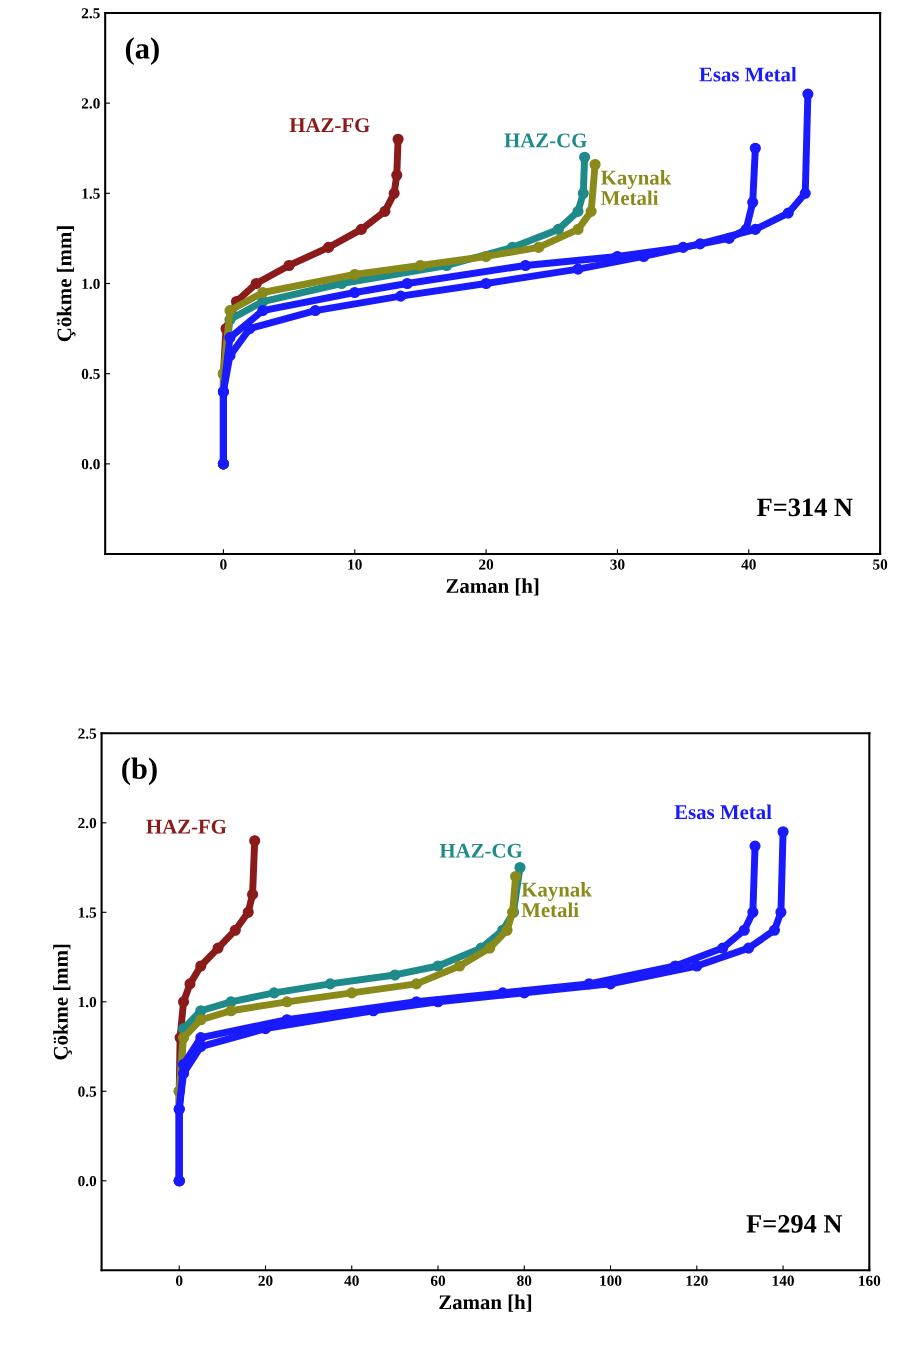 The image size is (899, 1363). What do you see at coordinates (355, 564) in the screenshot?
I see `x-tick-label: 10` at bounding box center [355, 564].